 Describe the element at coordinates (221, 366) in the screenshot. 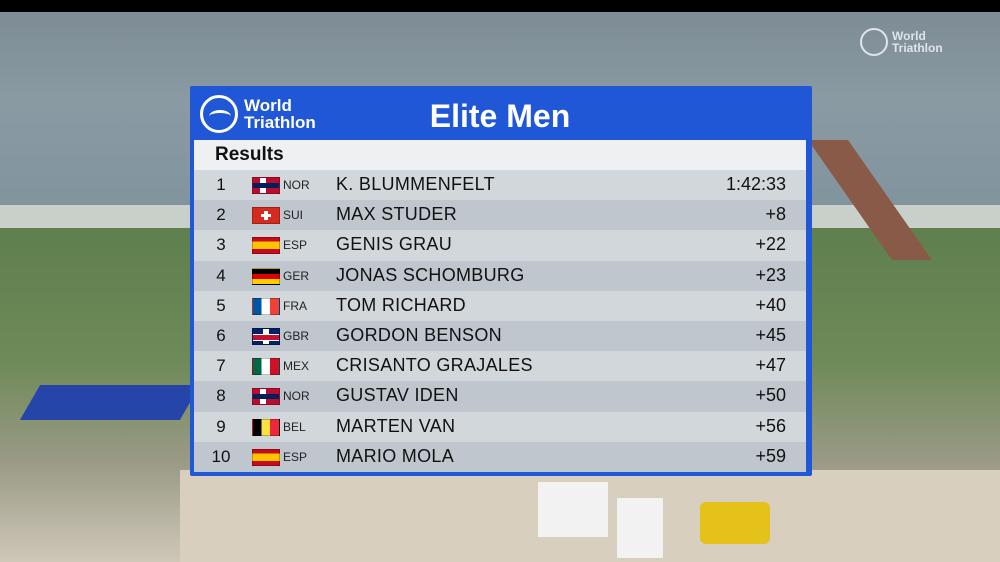

I see `rank: 7` at that location.